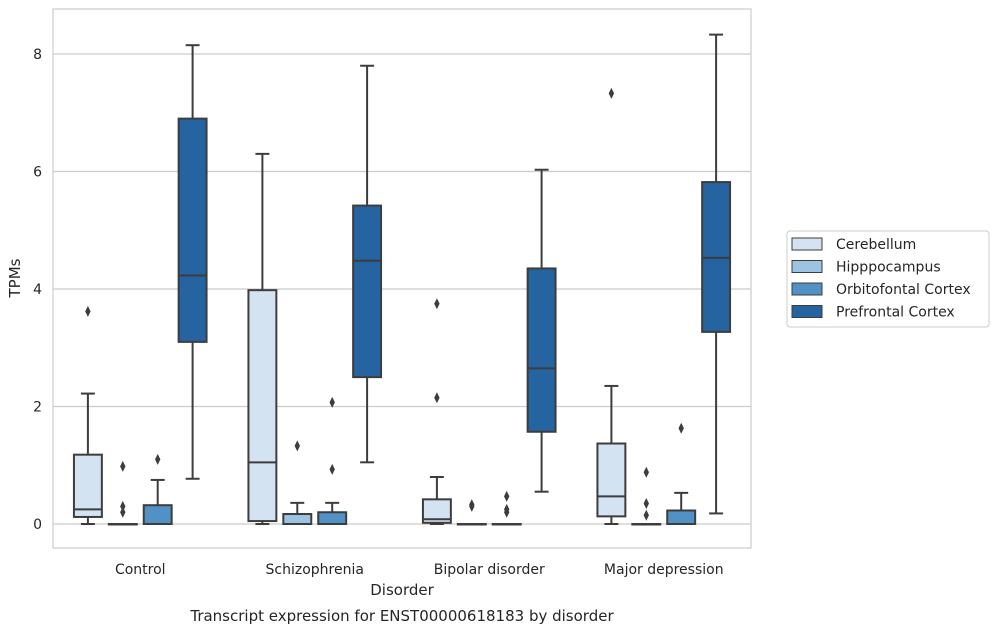  Describe the element at coordinates (37, 55) in the screenshot. I see `y-tick-label: 8` at that location.